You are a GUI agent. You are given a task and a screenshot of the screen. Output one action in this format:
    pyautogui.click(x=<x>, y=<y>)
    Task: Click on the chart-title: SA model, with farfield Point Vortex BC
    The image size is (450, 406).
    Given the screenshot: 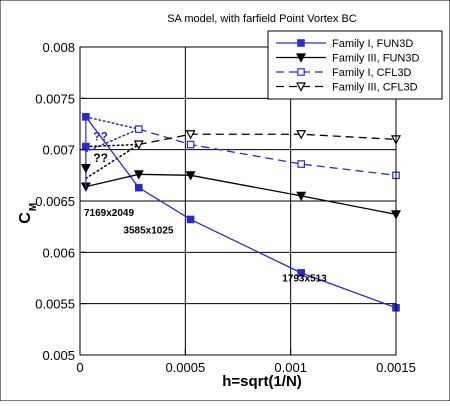 What is the action you would take?
    pyautogui.click(x=262, y=19)
    